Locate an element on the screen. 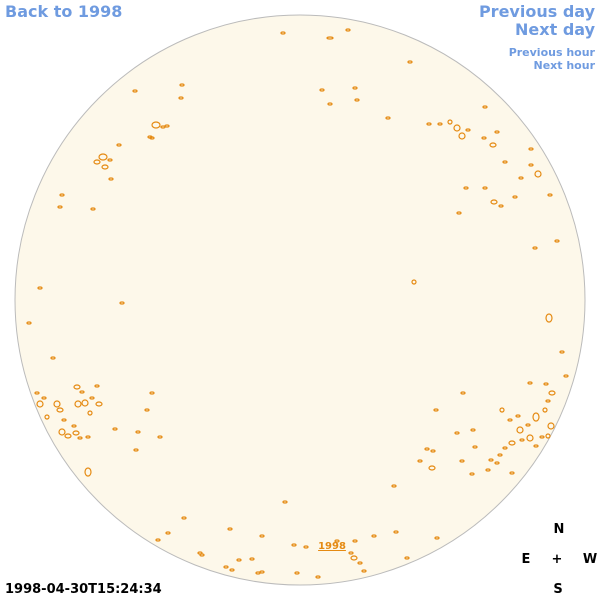  observation-timestamp: 1998-04-30T15:24:34 is located at coordinates (83, 589).